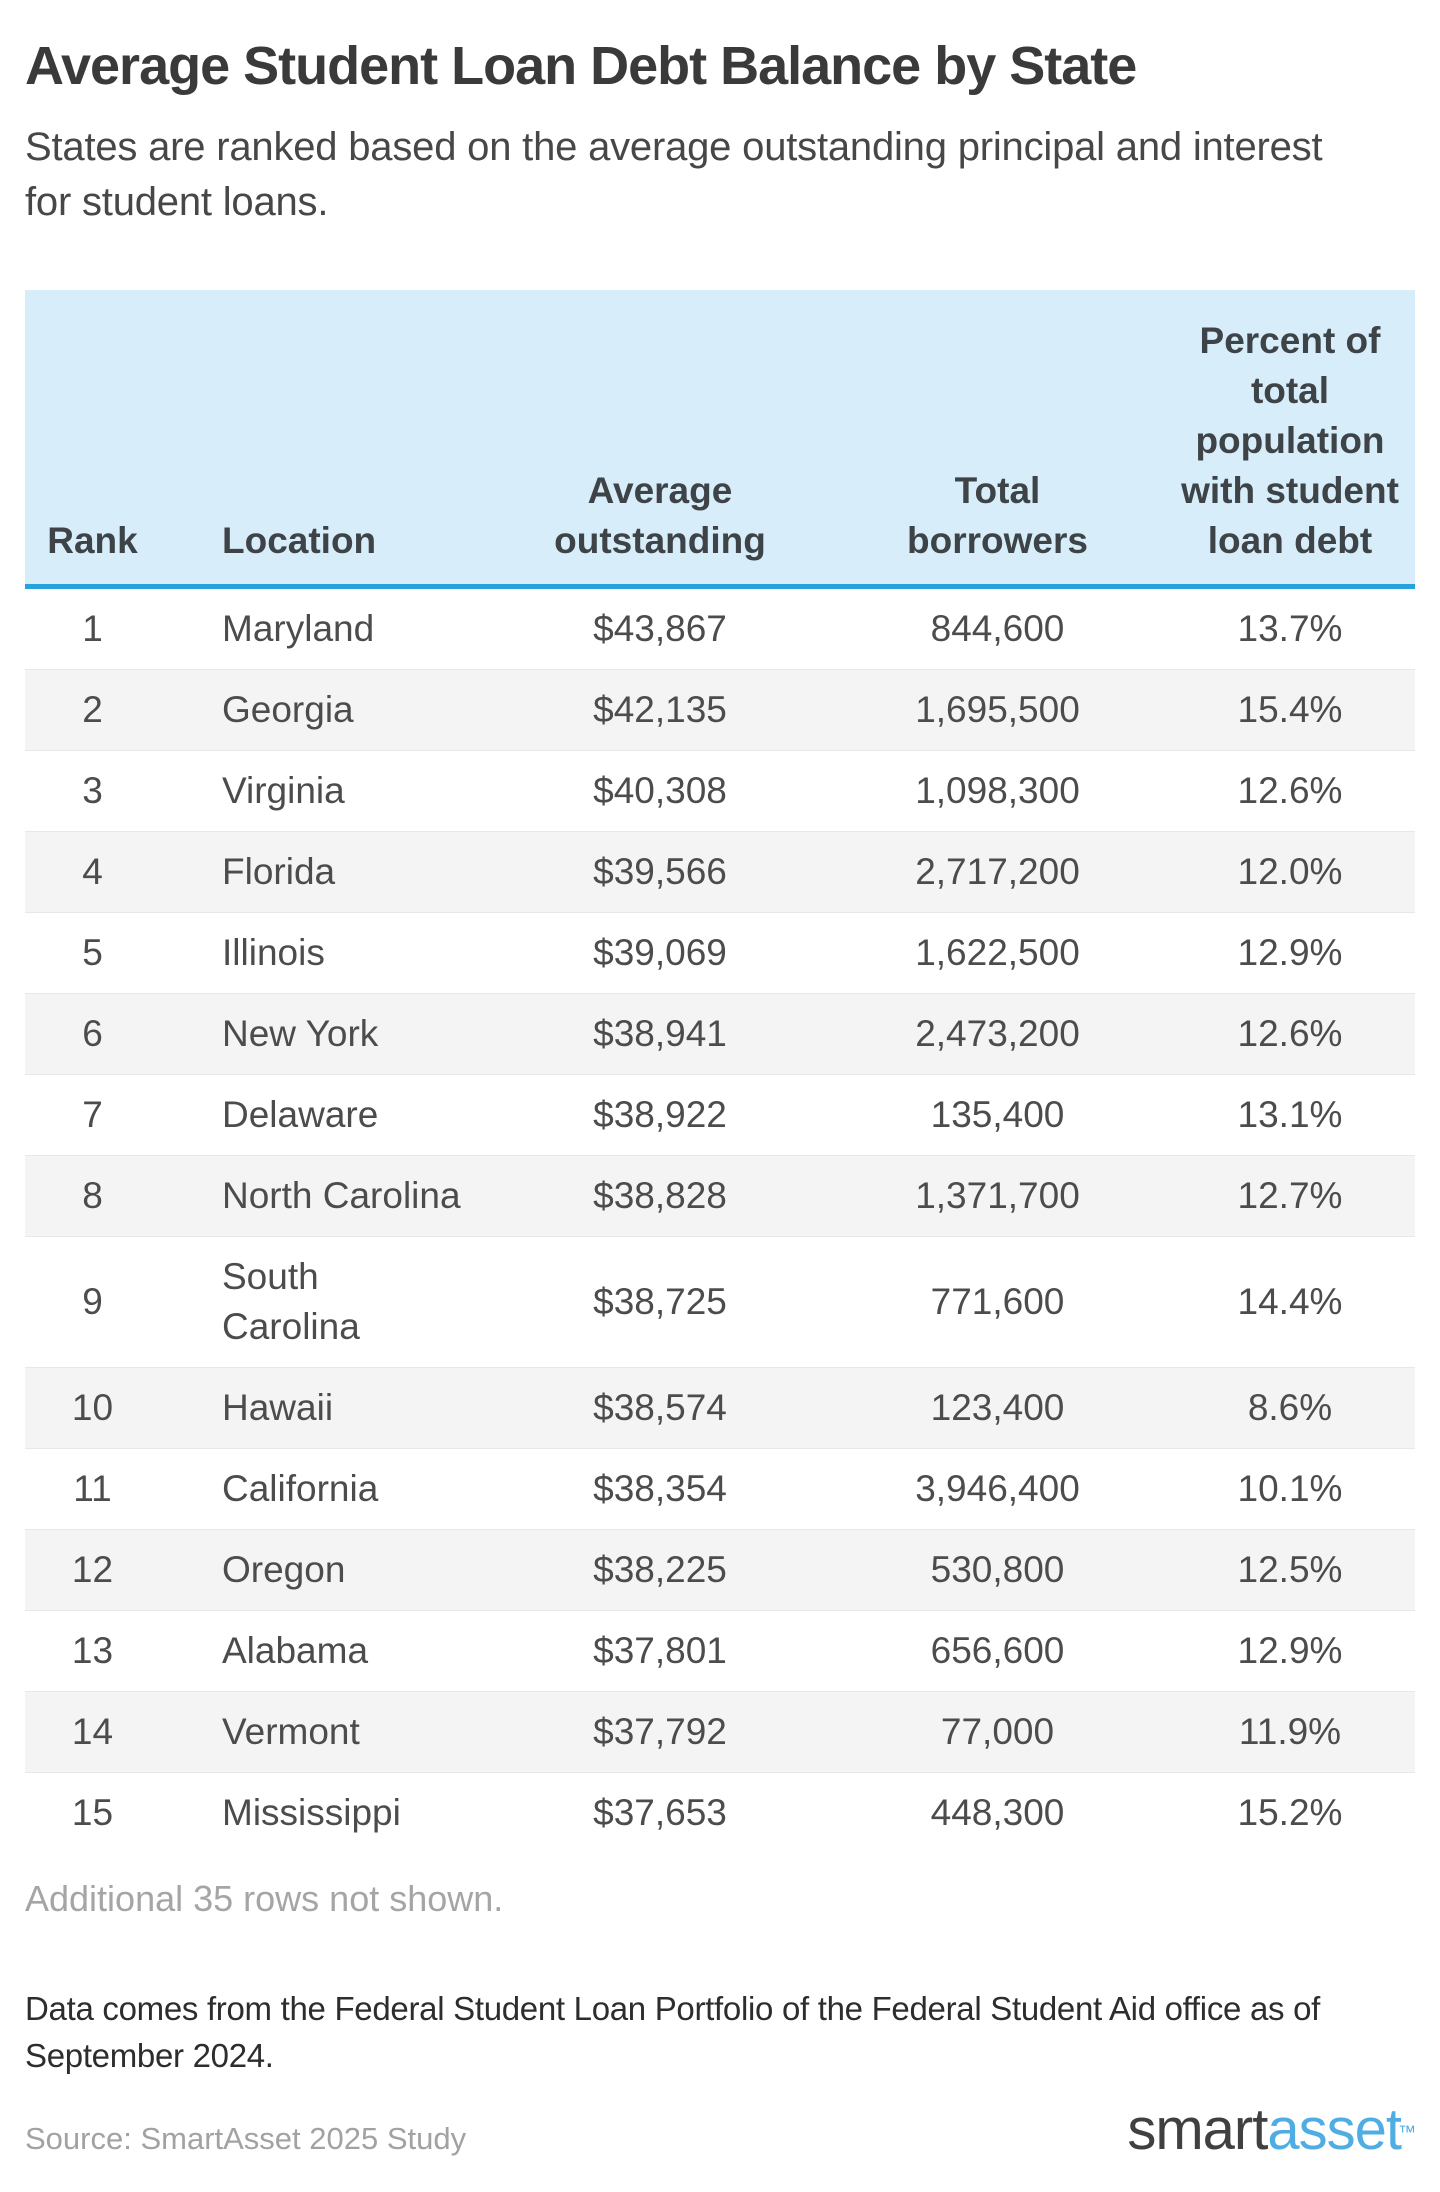  Describe the element at coordinates (660, 1732) in the screenshot. I see `cell-average-outstanding: $37,792` at that location.